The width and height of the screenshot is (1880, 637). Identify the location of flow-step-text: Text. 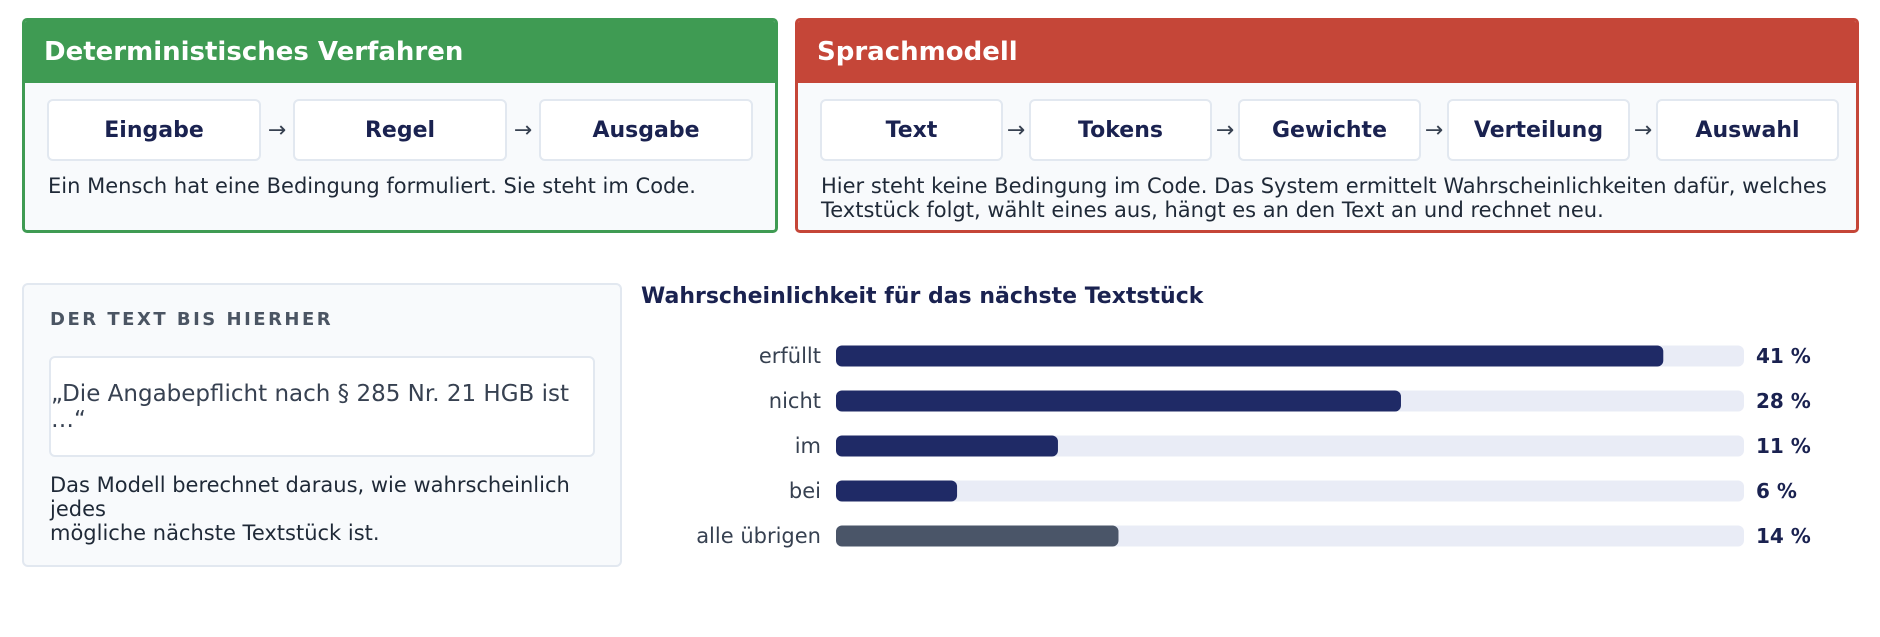
(911, 130).